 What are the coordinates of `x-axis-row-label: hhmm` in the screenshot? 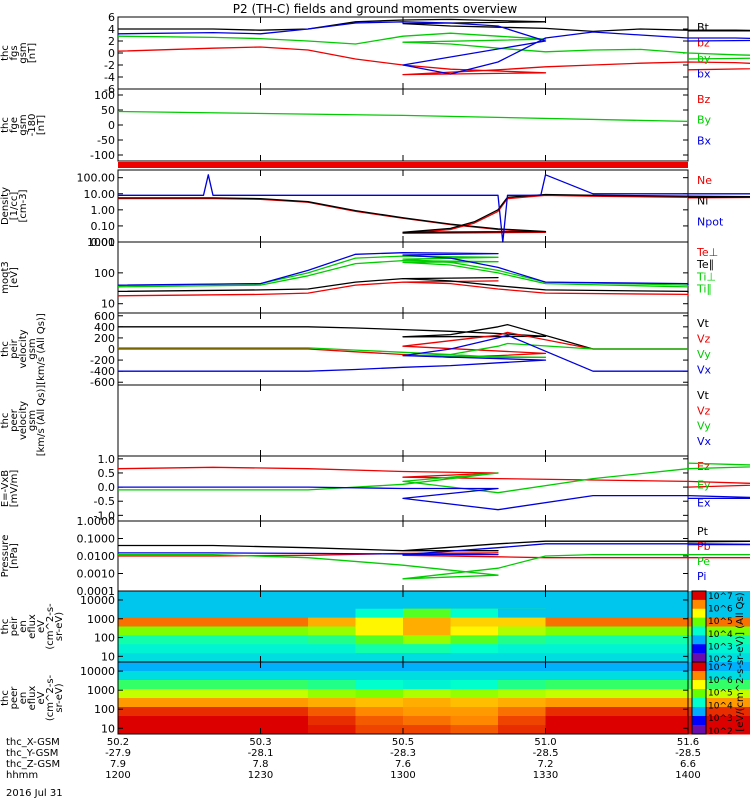 It's located at (22, 775).